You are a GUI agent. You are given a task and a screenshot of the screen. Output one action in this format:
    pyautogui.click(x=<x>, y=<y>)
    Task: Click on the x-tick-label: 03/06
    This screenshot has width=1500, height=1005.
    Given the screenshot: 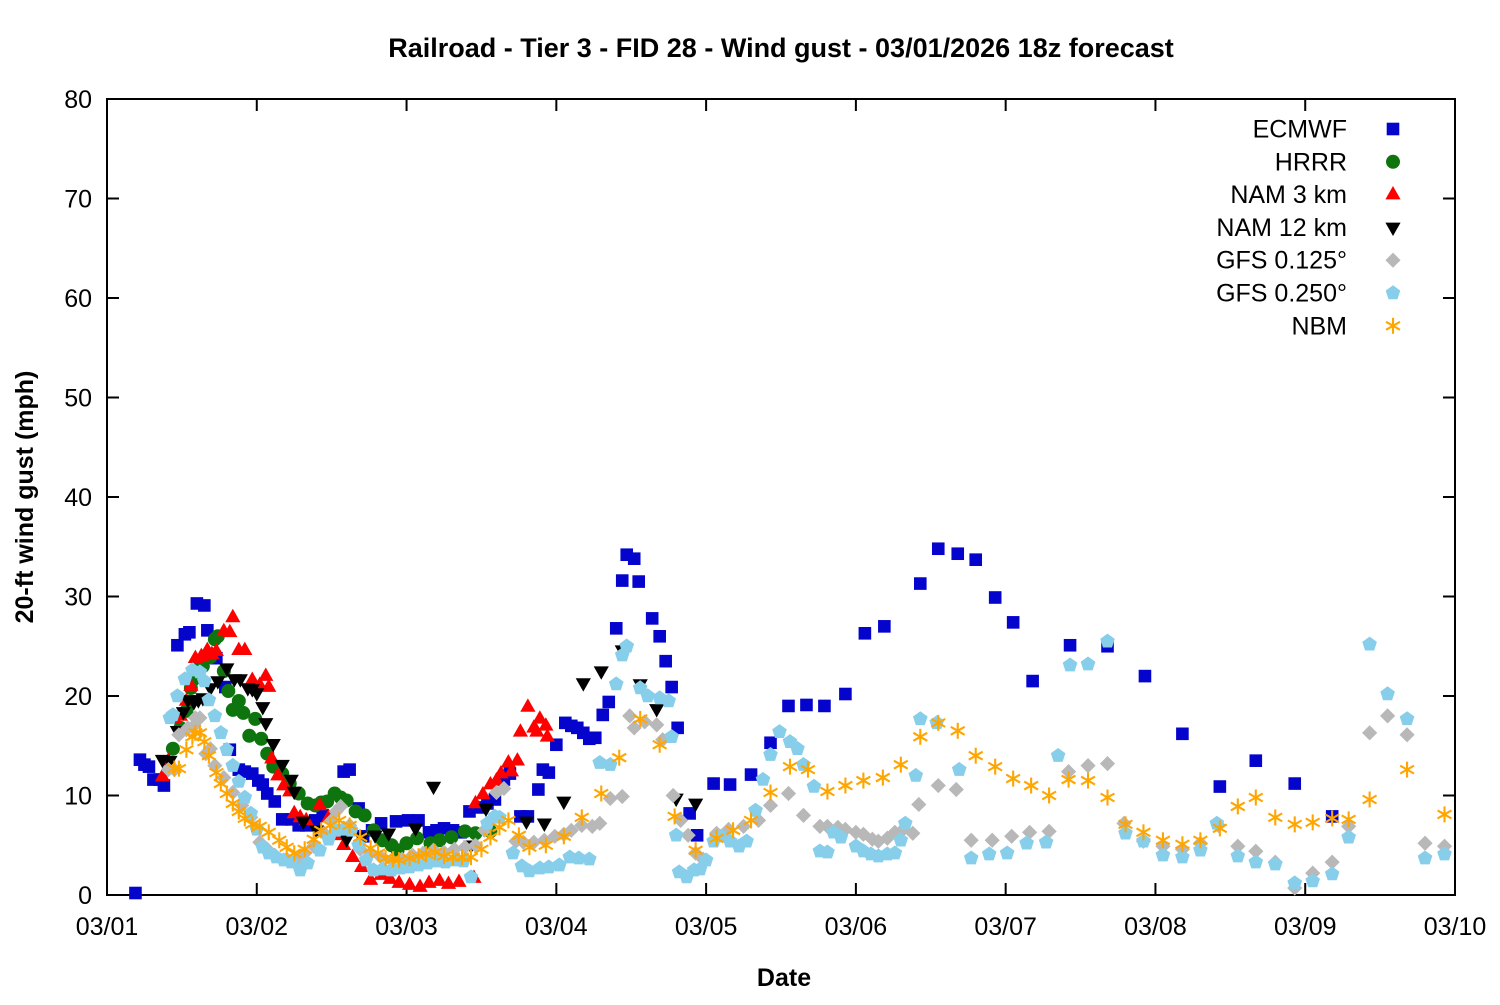 What is the action you would take?
    pyautogui.click(x=856, y=927)
    